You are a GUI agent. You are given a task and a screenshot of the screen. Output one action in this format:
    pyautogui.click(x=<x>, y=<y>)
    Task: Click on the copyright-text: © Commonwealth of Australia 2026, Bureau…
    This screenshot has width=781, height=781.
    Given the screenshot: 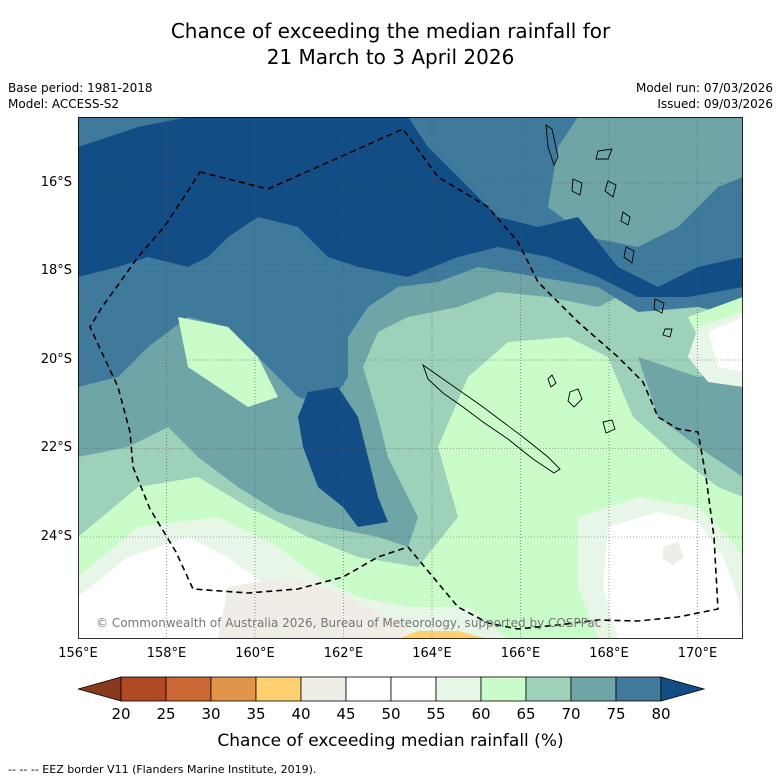 What is the action you would take?
    pyautogui.click(x=348, y=623)
    